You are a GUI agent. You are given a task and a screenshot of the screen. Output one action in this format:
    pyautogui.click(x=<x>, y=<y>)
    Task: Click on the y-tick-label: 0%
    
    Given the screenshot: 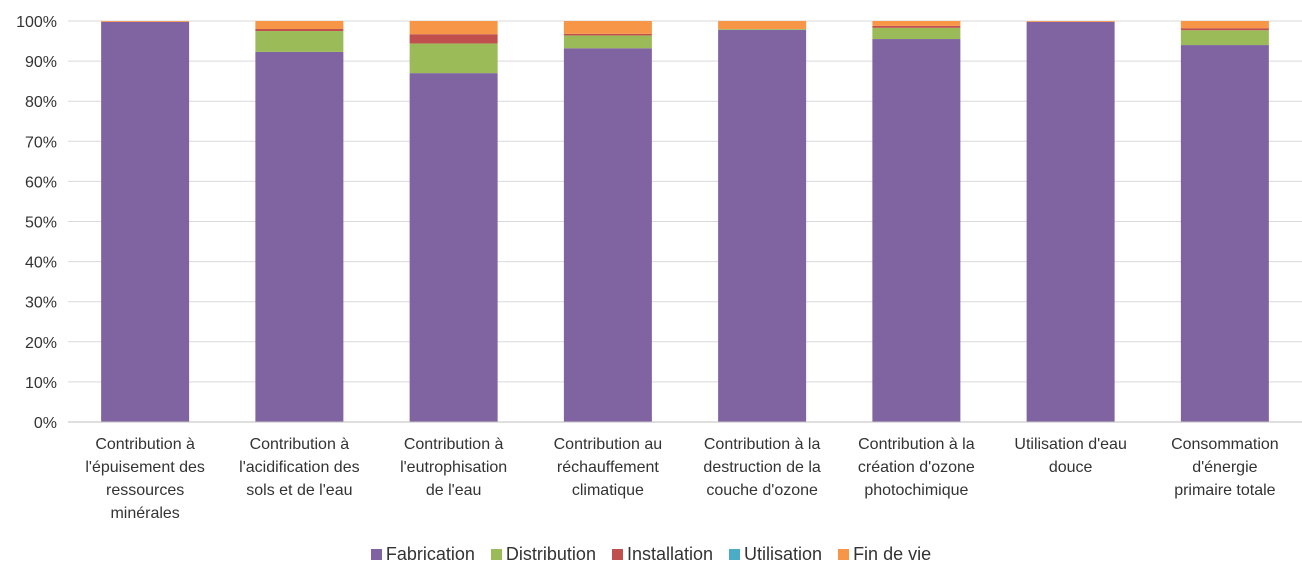 What is the action you would take?
    pyautogui.click(x=45, y=423)
    